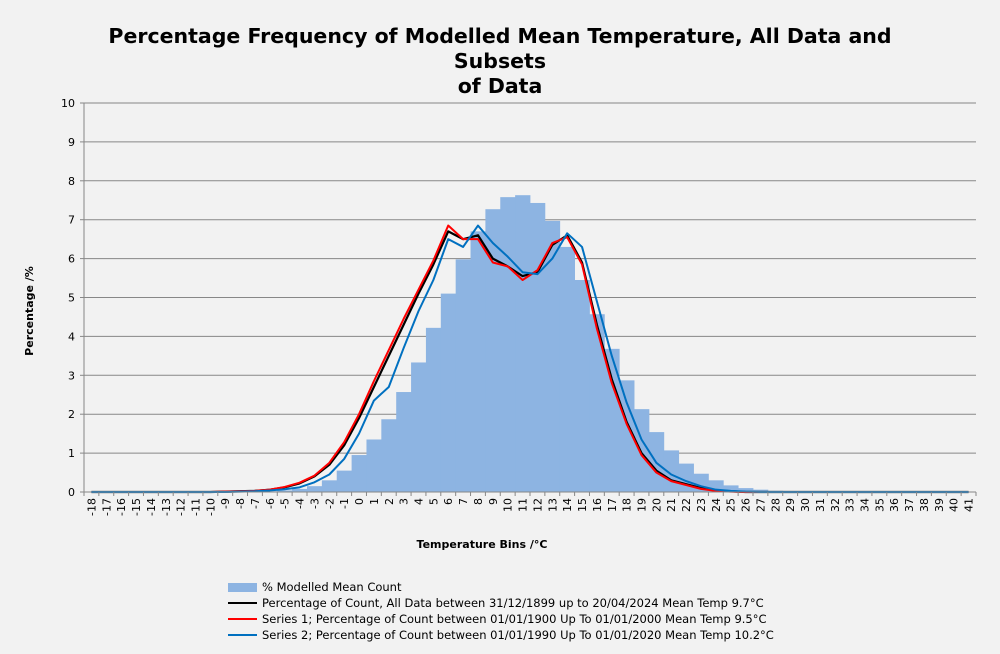  What do you see at coordinates (242, 587) in the screenshot?
I see `legend-swatch-bars` at bounding box center [242, 587].